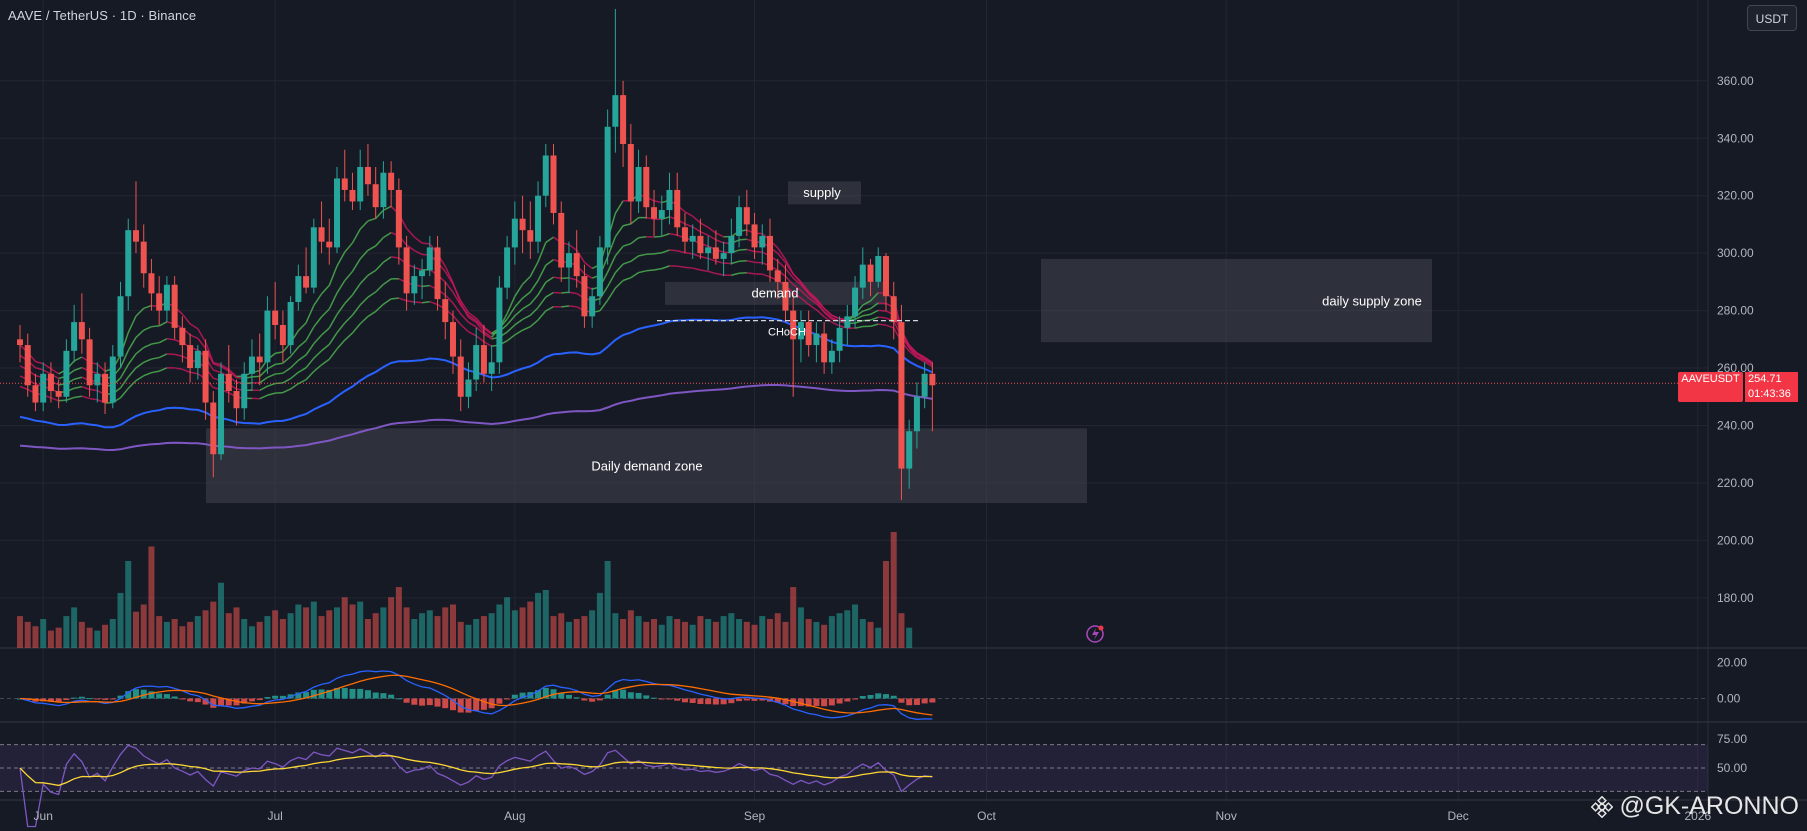 This screenshot has width=1807, height=831. What do you see at coordinates (986, 816) in the screenshot?
I see `time-tick-label: Oct` at bounding box center [986, 816].